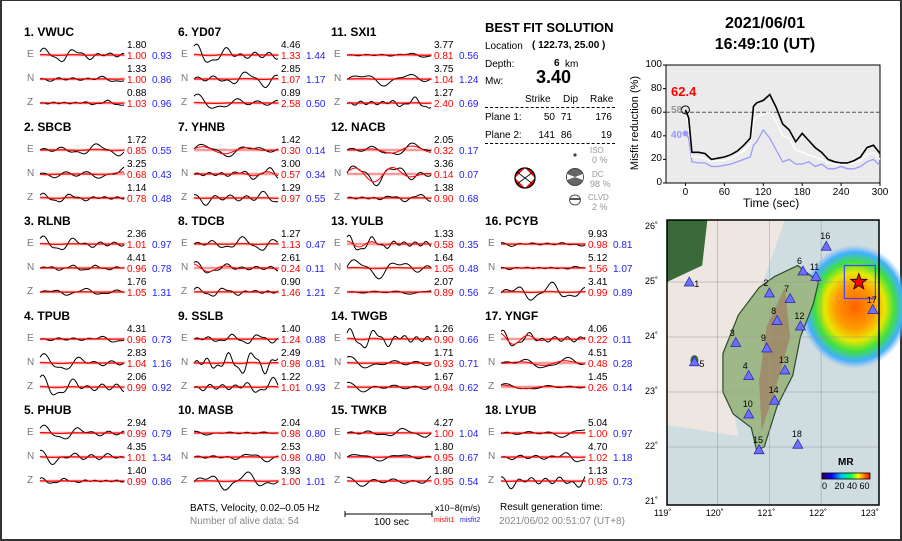 The height and width of the screenshot is (541, 902). I want to click on misfit1-value: 0.90, so click(444, 199).